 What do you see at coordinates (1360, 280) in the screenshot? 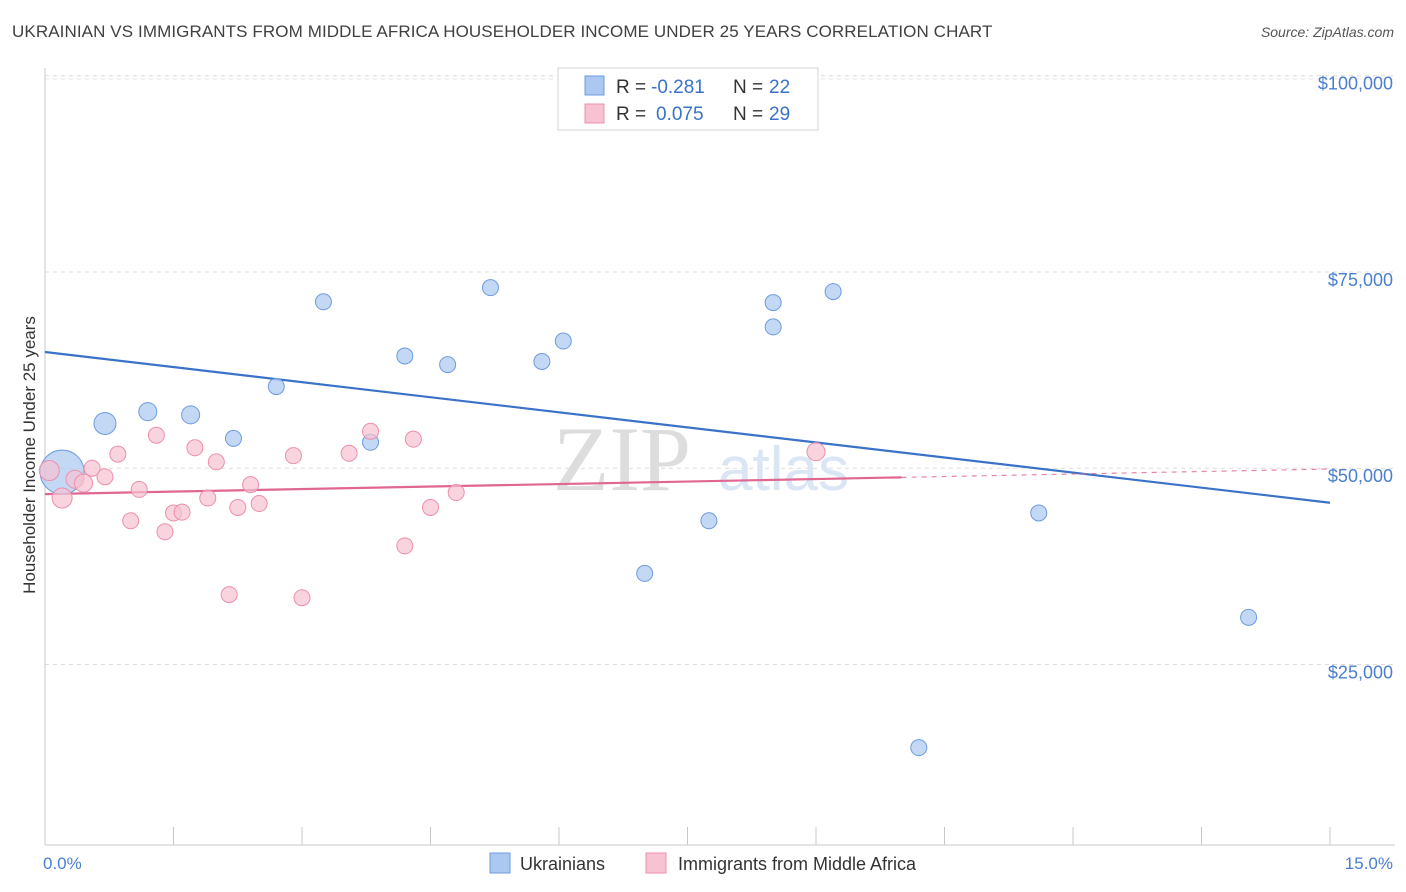
I see `y-tick-label: $75,000` at bounding box center [1360, 280].